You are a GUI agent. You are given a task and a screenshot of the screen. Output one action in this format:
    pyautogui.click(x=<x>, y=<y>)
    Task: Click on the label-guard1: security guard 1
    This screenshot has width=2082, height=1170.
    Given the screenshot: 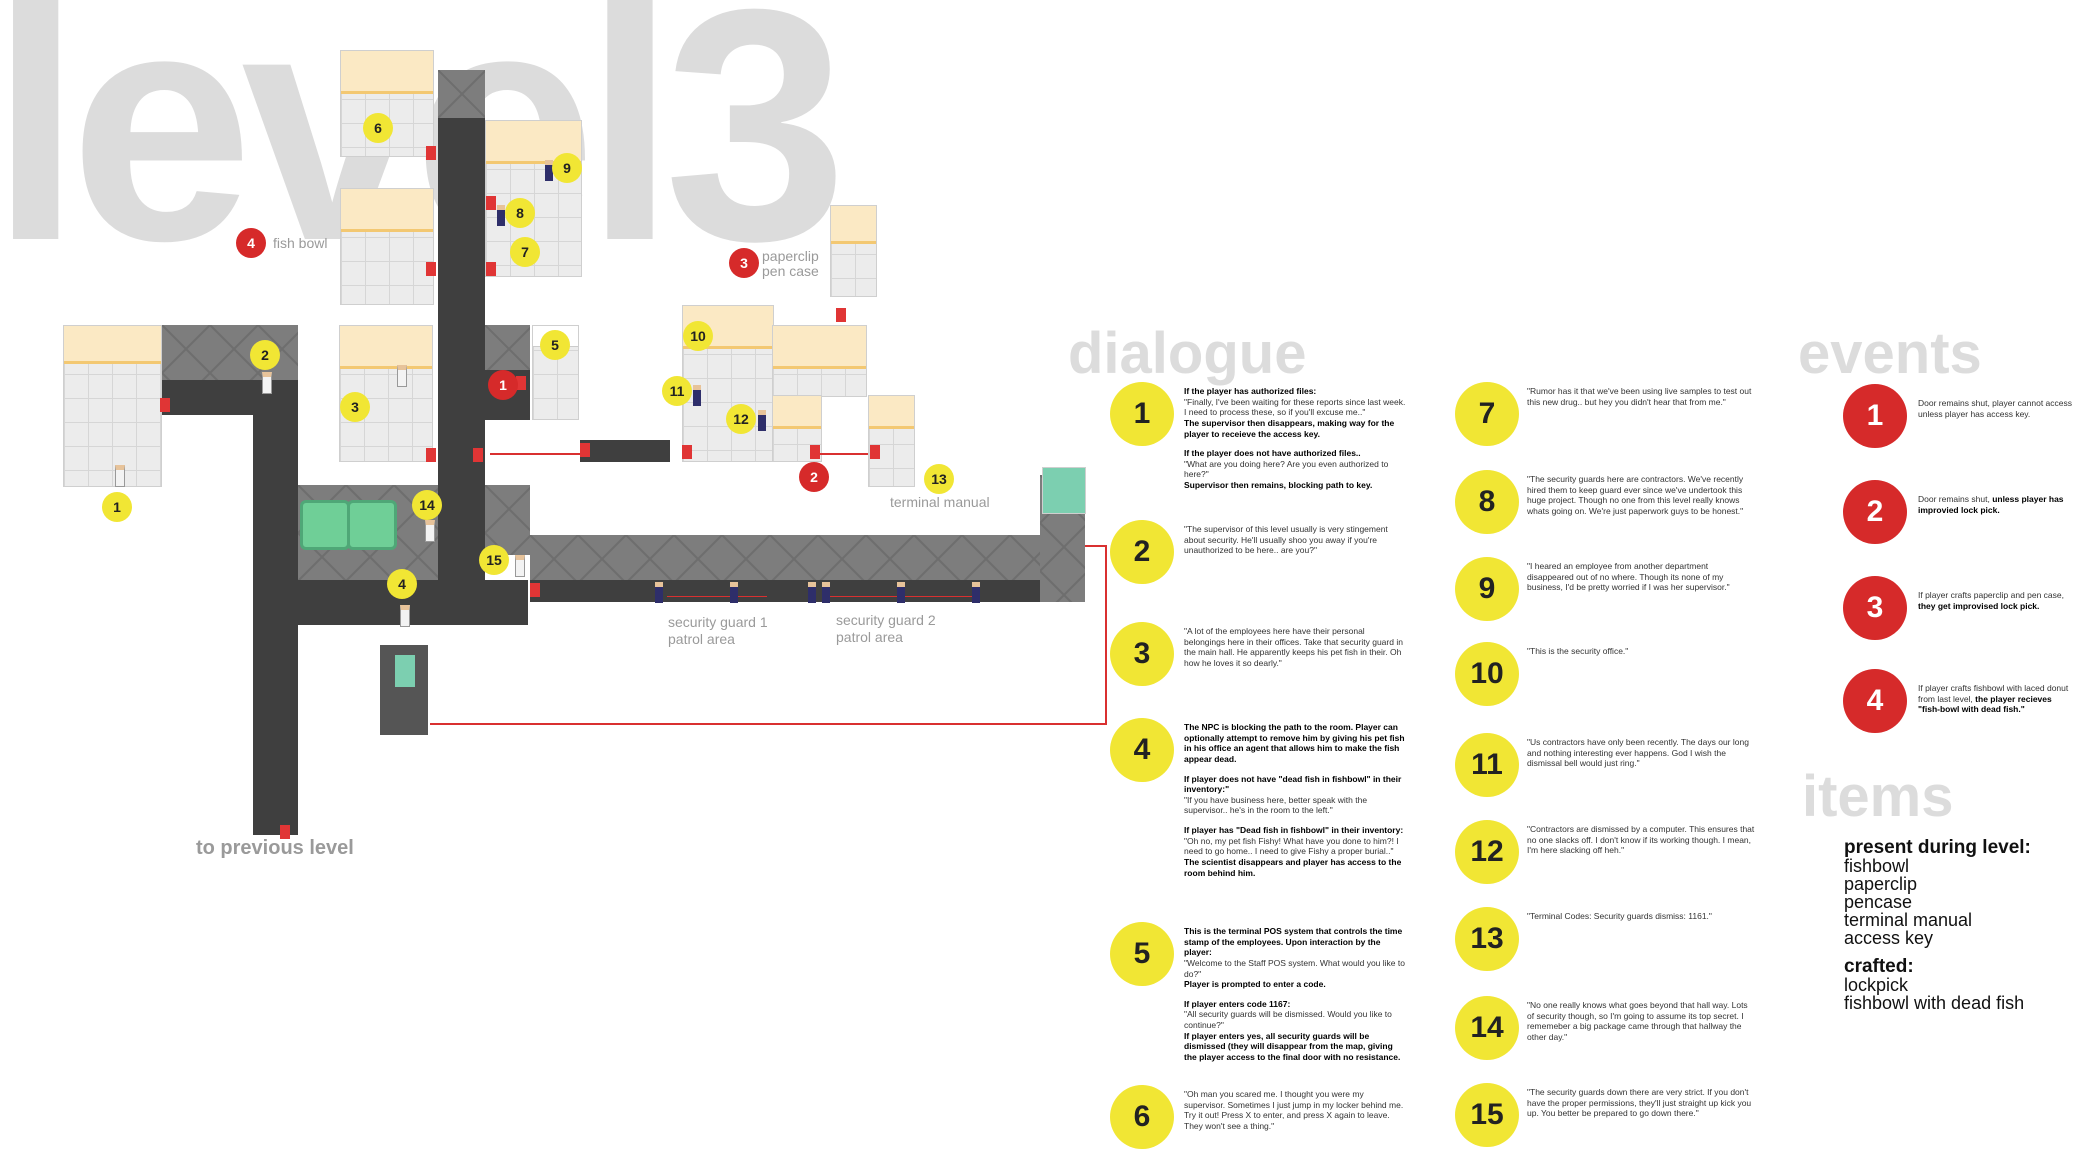 What is the action you would take?
    pyautogui.click(x=718, y=622)
    